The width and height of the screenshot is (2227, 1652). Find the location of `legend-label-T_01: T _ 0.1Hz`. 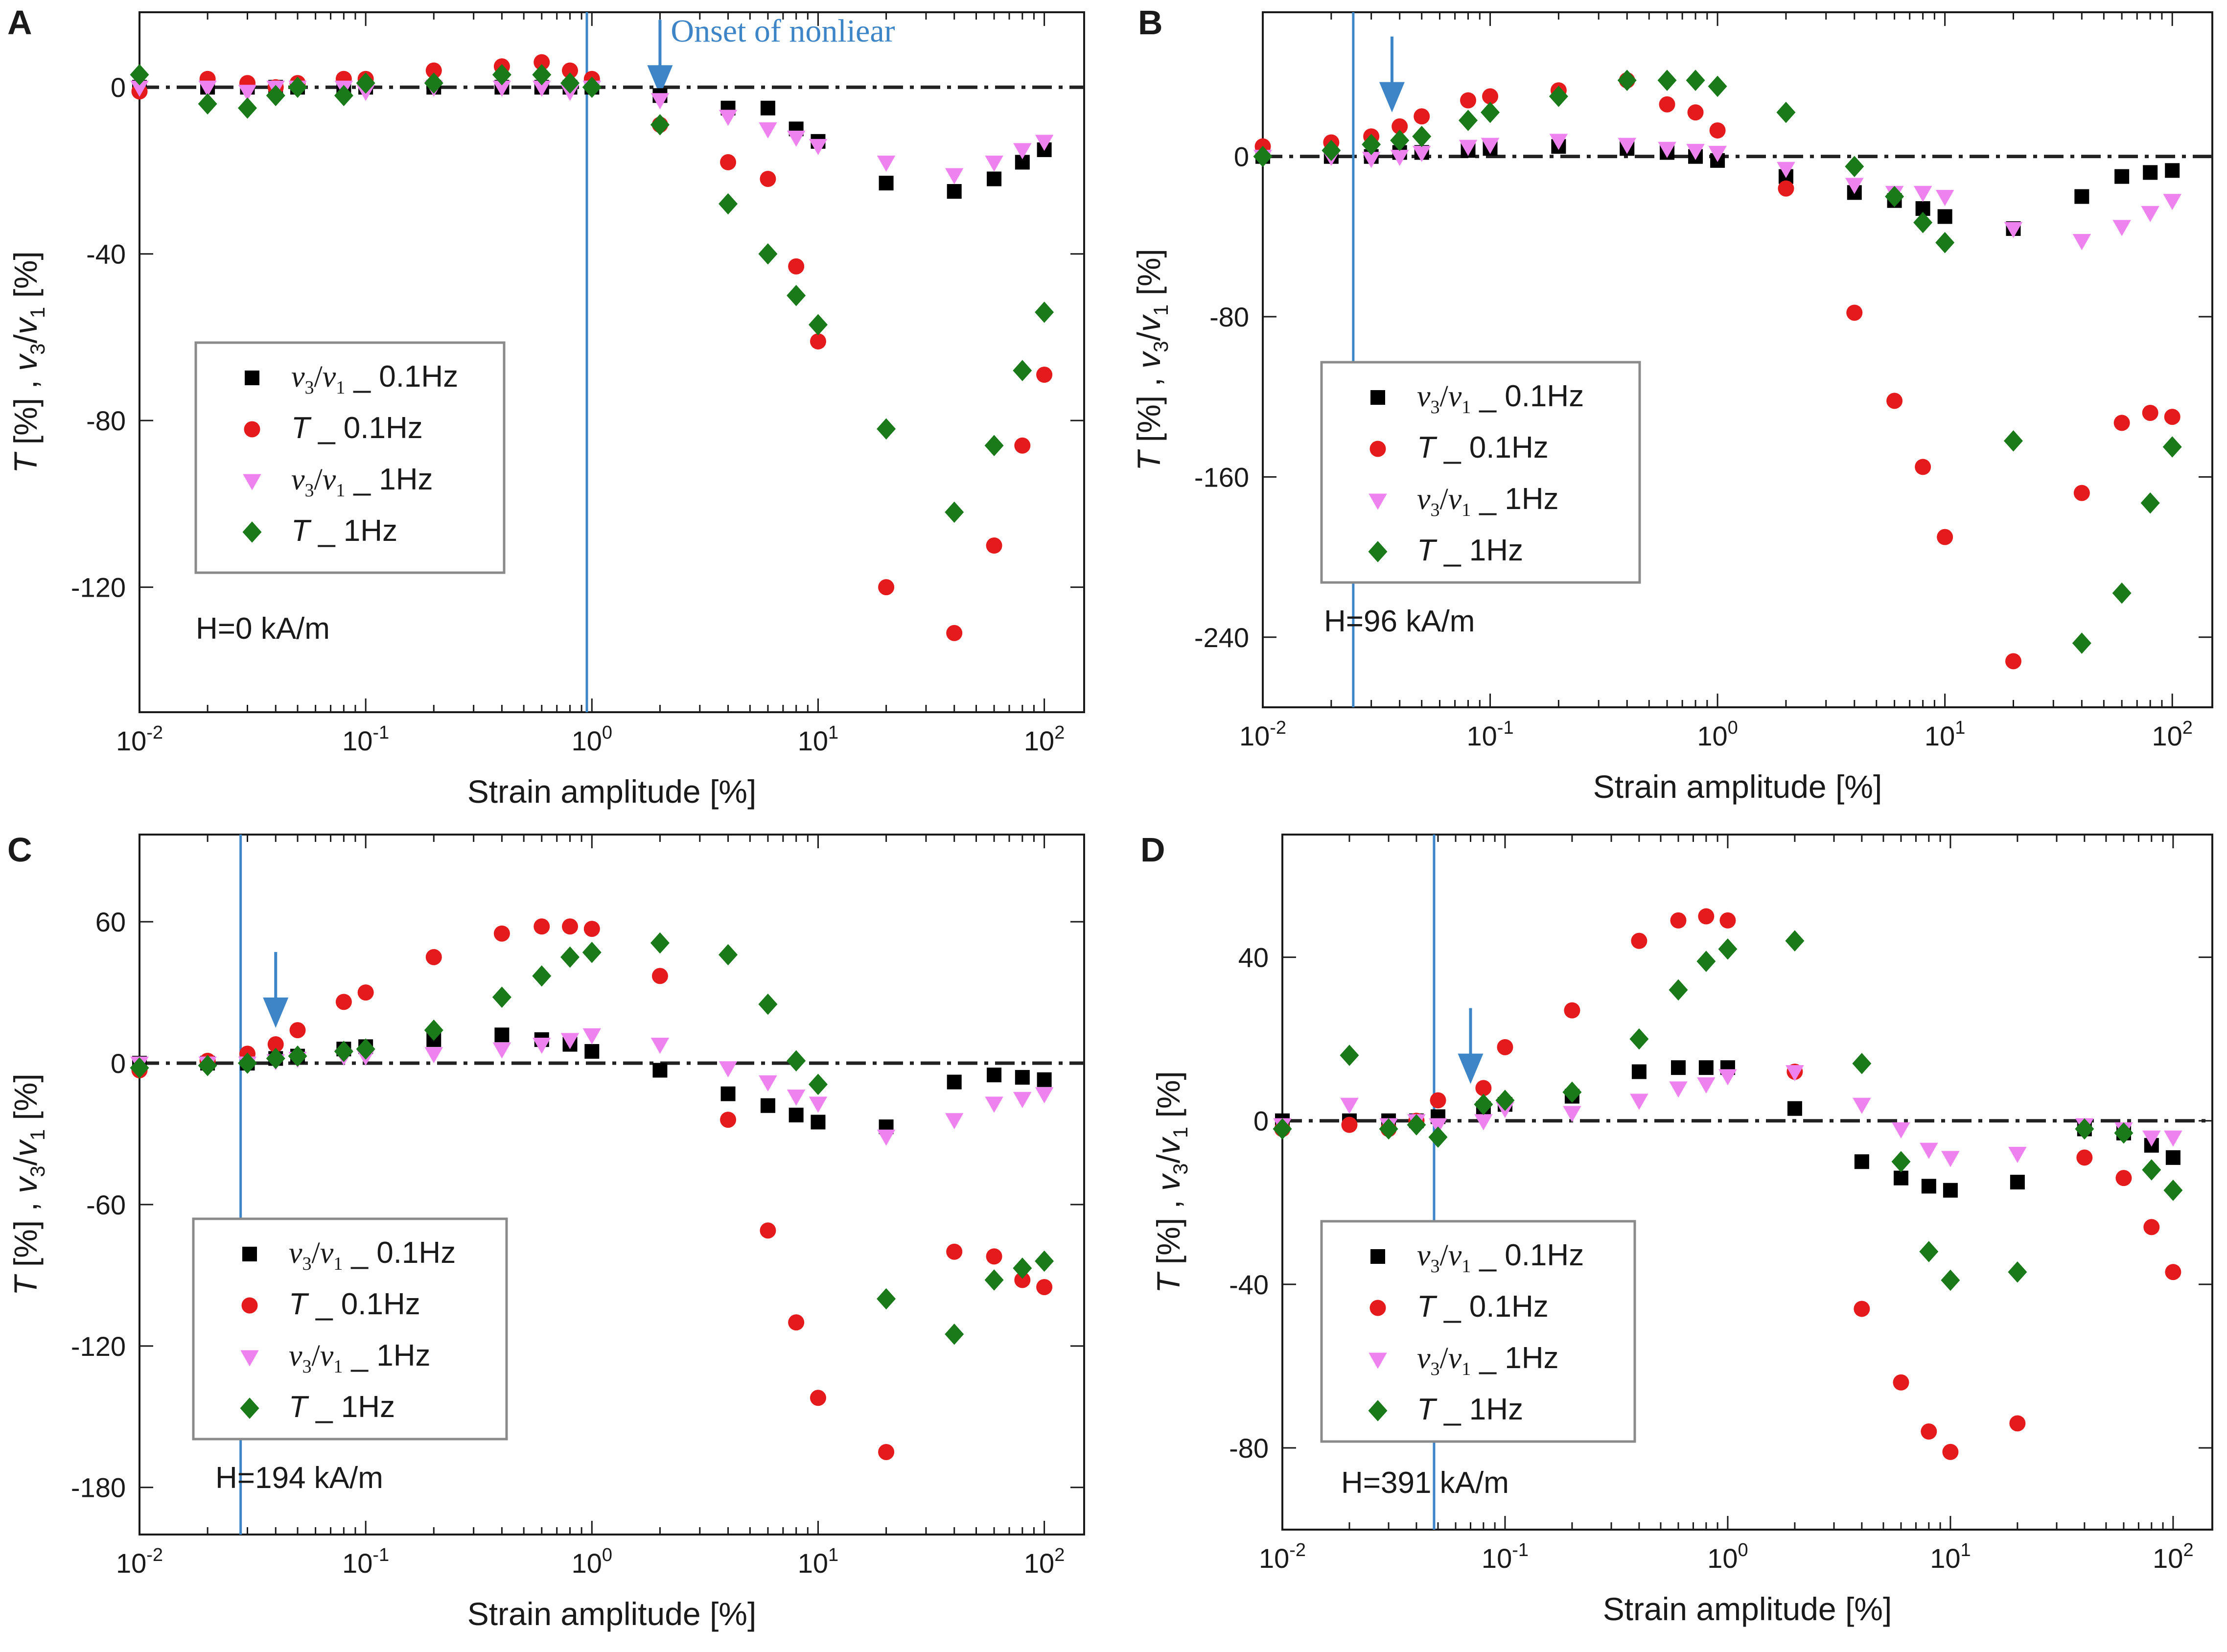

legend-label-T_01: T _ 0.1Hz is located at coordinates (354, 1304).